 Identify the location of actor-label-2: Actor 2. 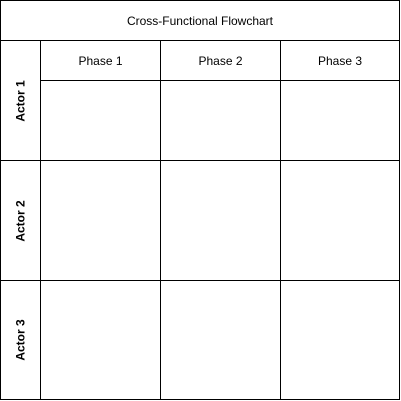
(20, 220).